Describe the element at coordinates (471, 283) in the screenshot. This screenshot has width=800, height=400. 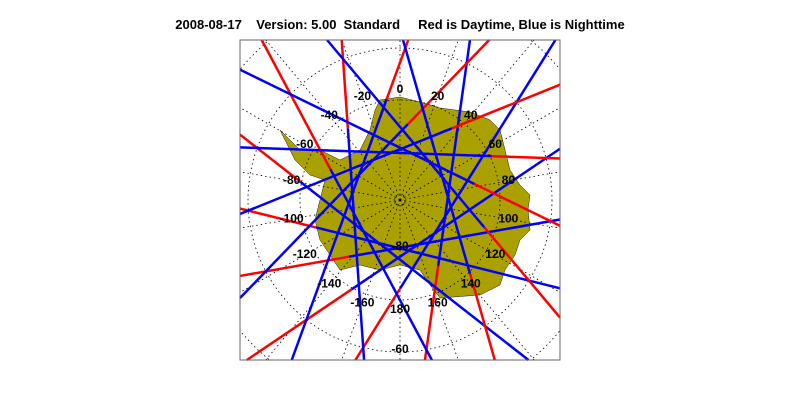
I see `longitude-label: 140` at that location.